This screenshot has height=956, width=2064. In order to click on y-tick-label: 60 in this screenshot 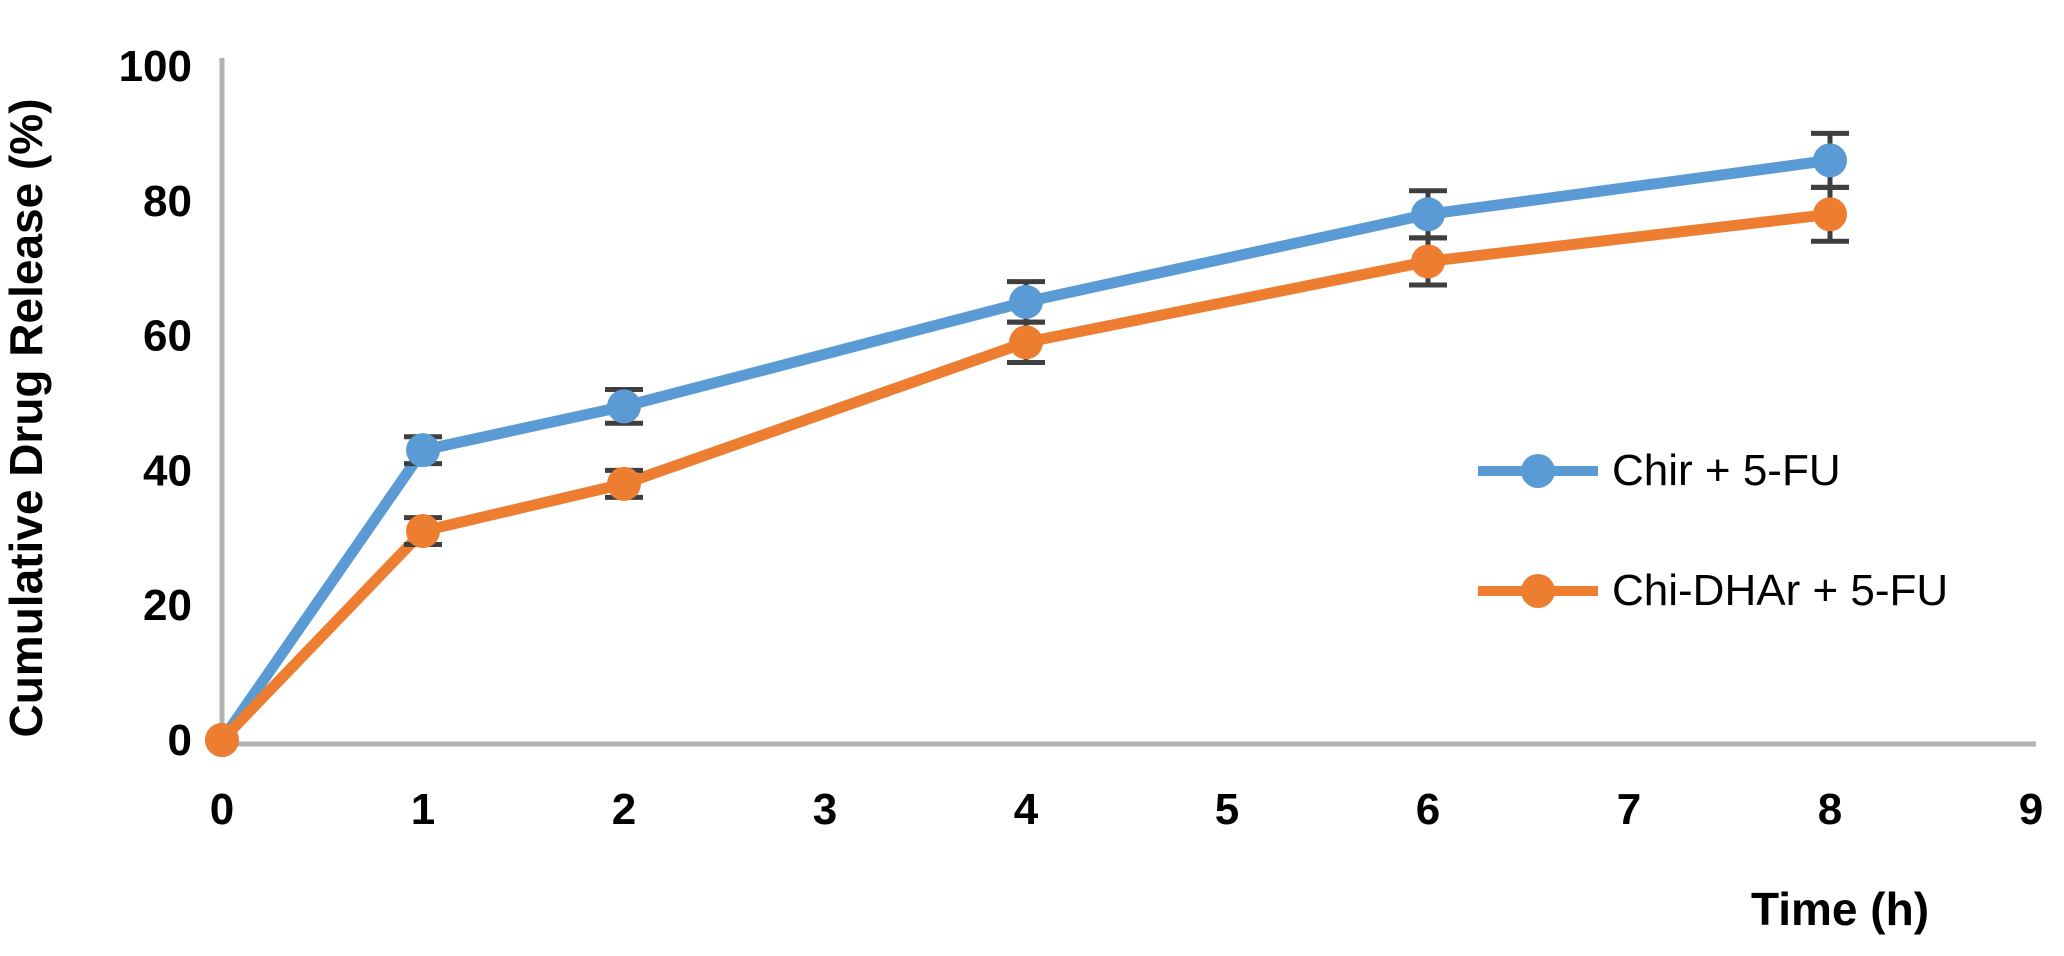, I will do `click(167, 336)`.